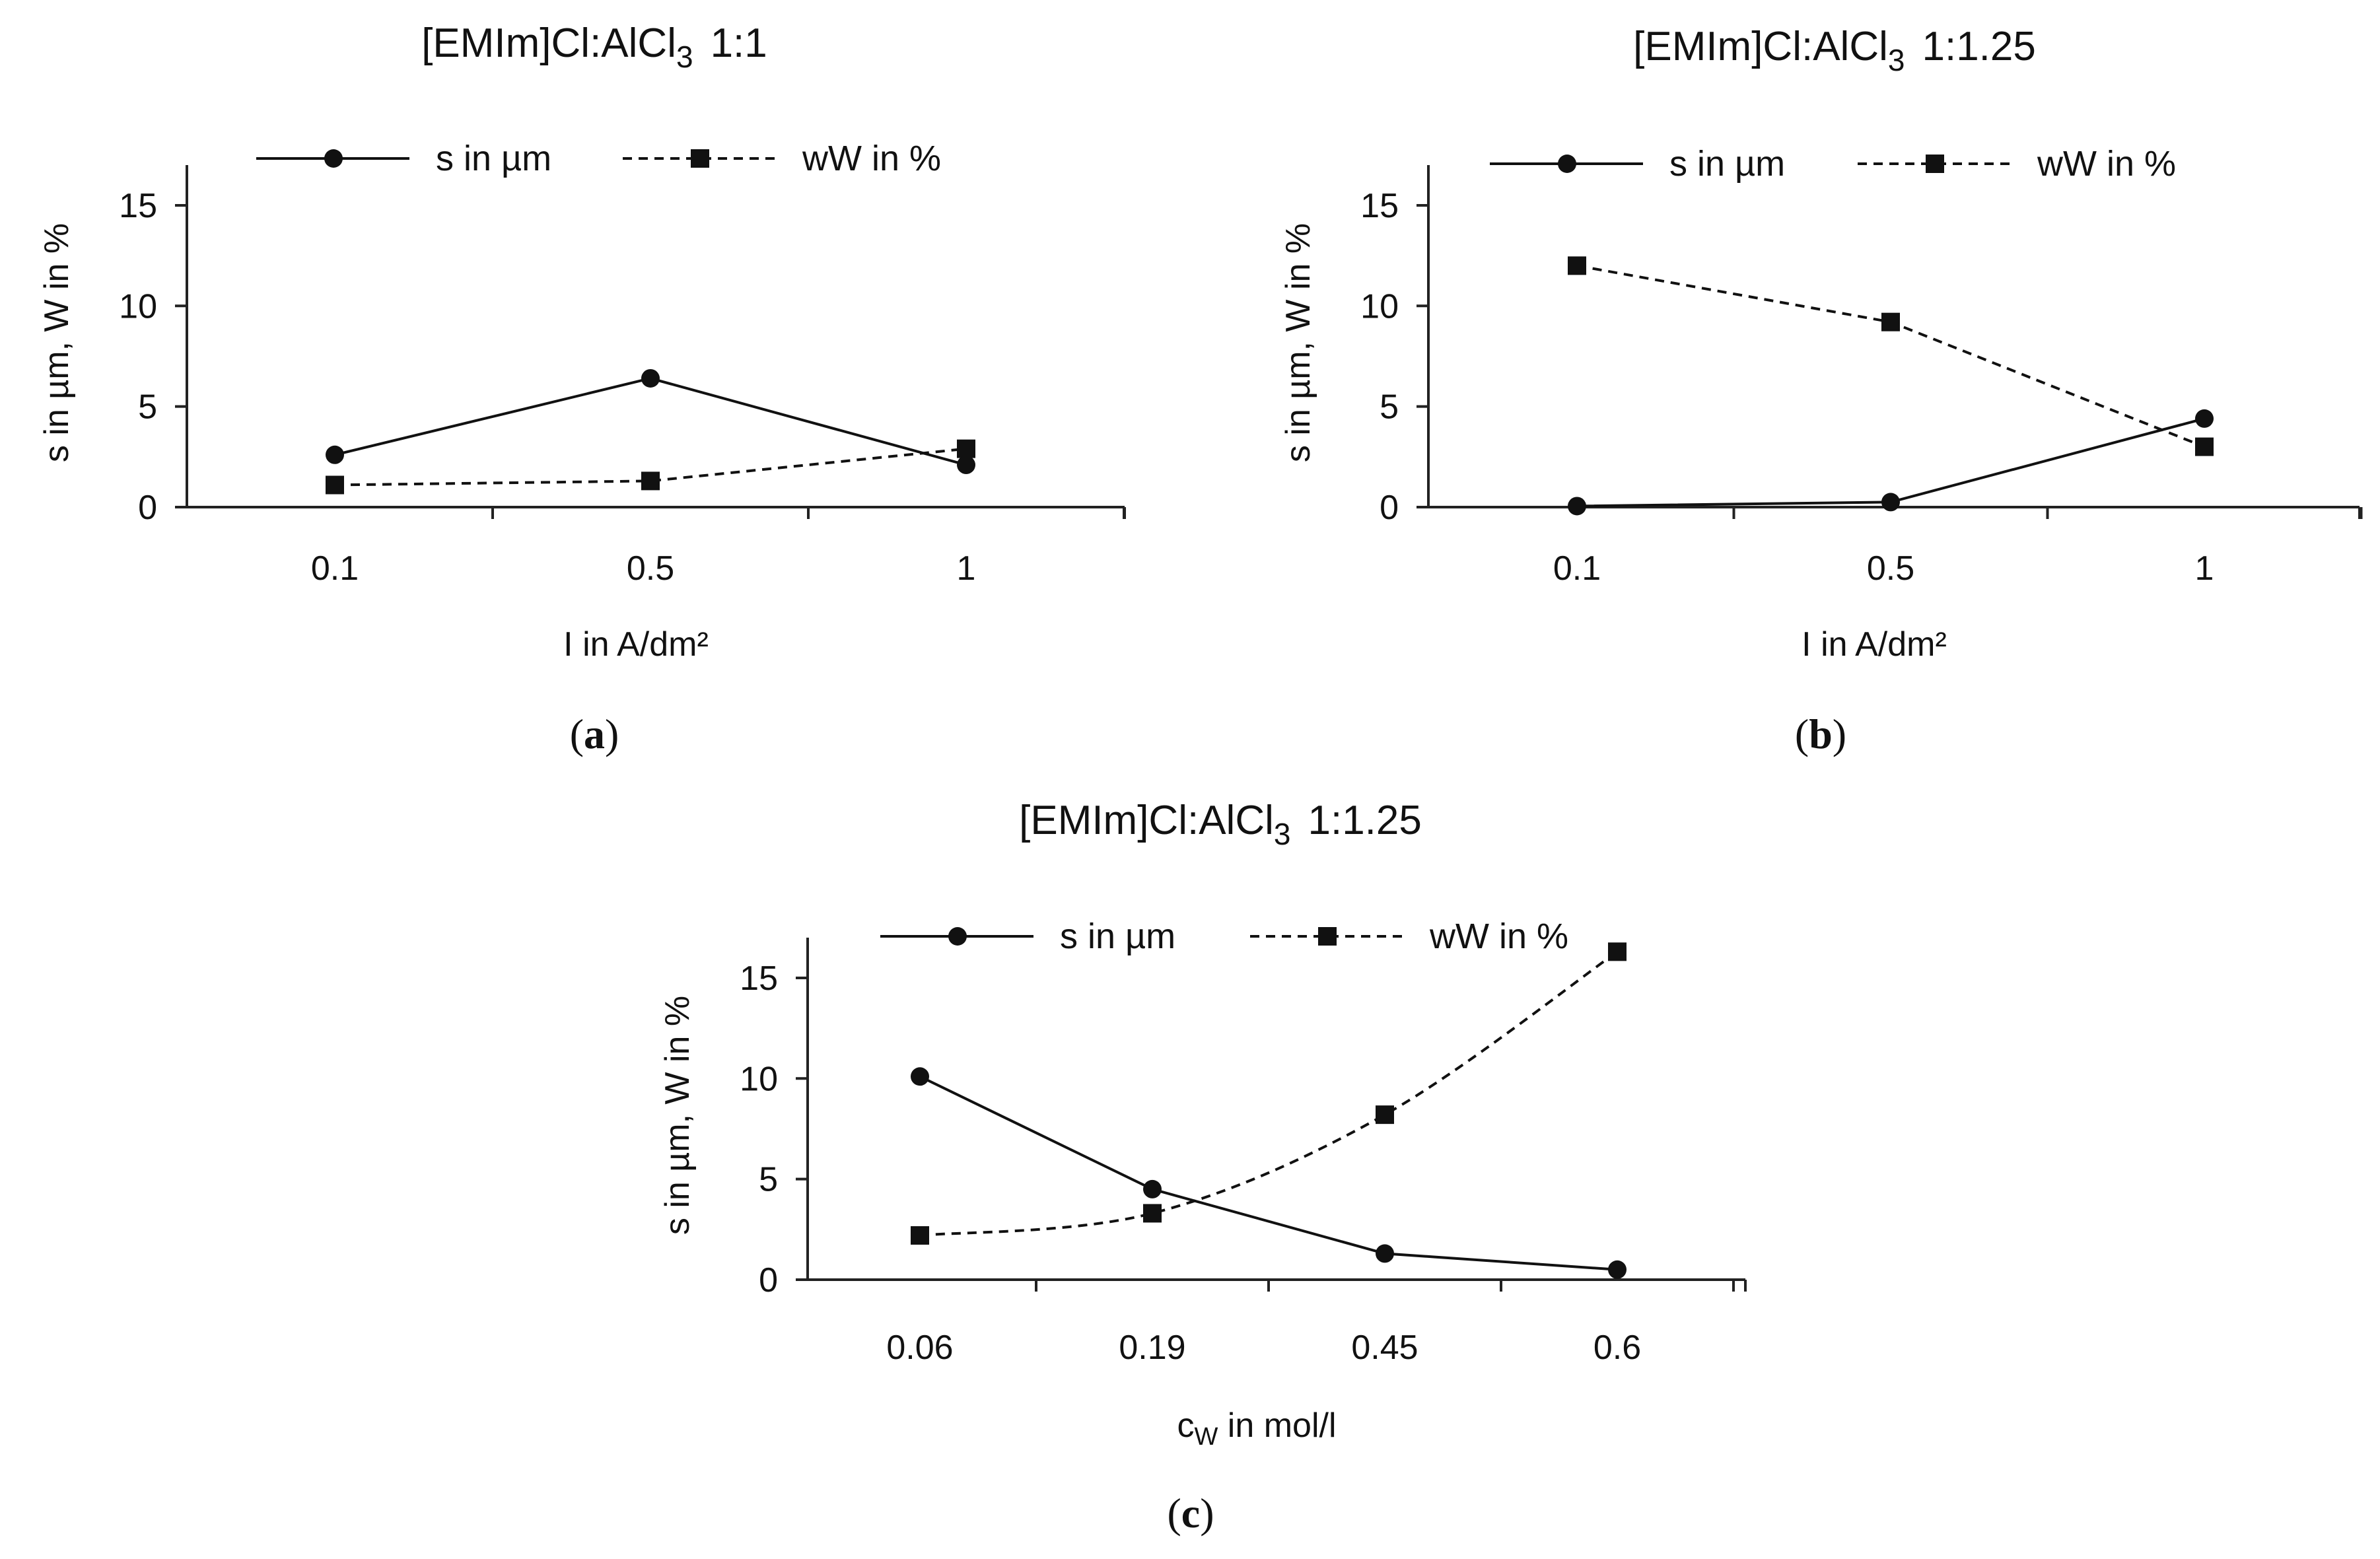  Describe the element at coordinates (1277, 1425) in the screenshot. I see `x-axis-label-suffix: in mol/l` at that location.